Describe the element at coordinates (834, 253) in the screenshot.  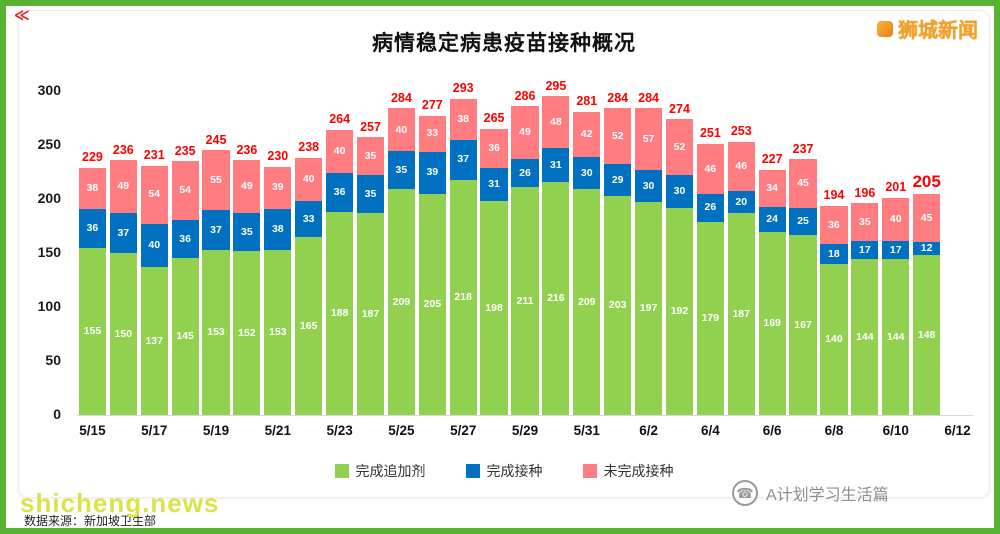
I see `bar-6-8: 140 18 36 194` at that location.